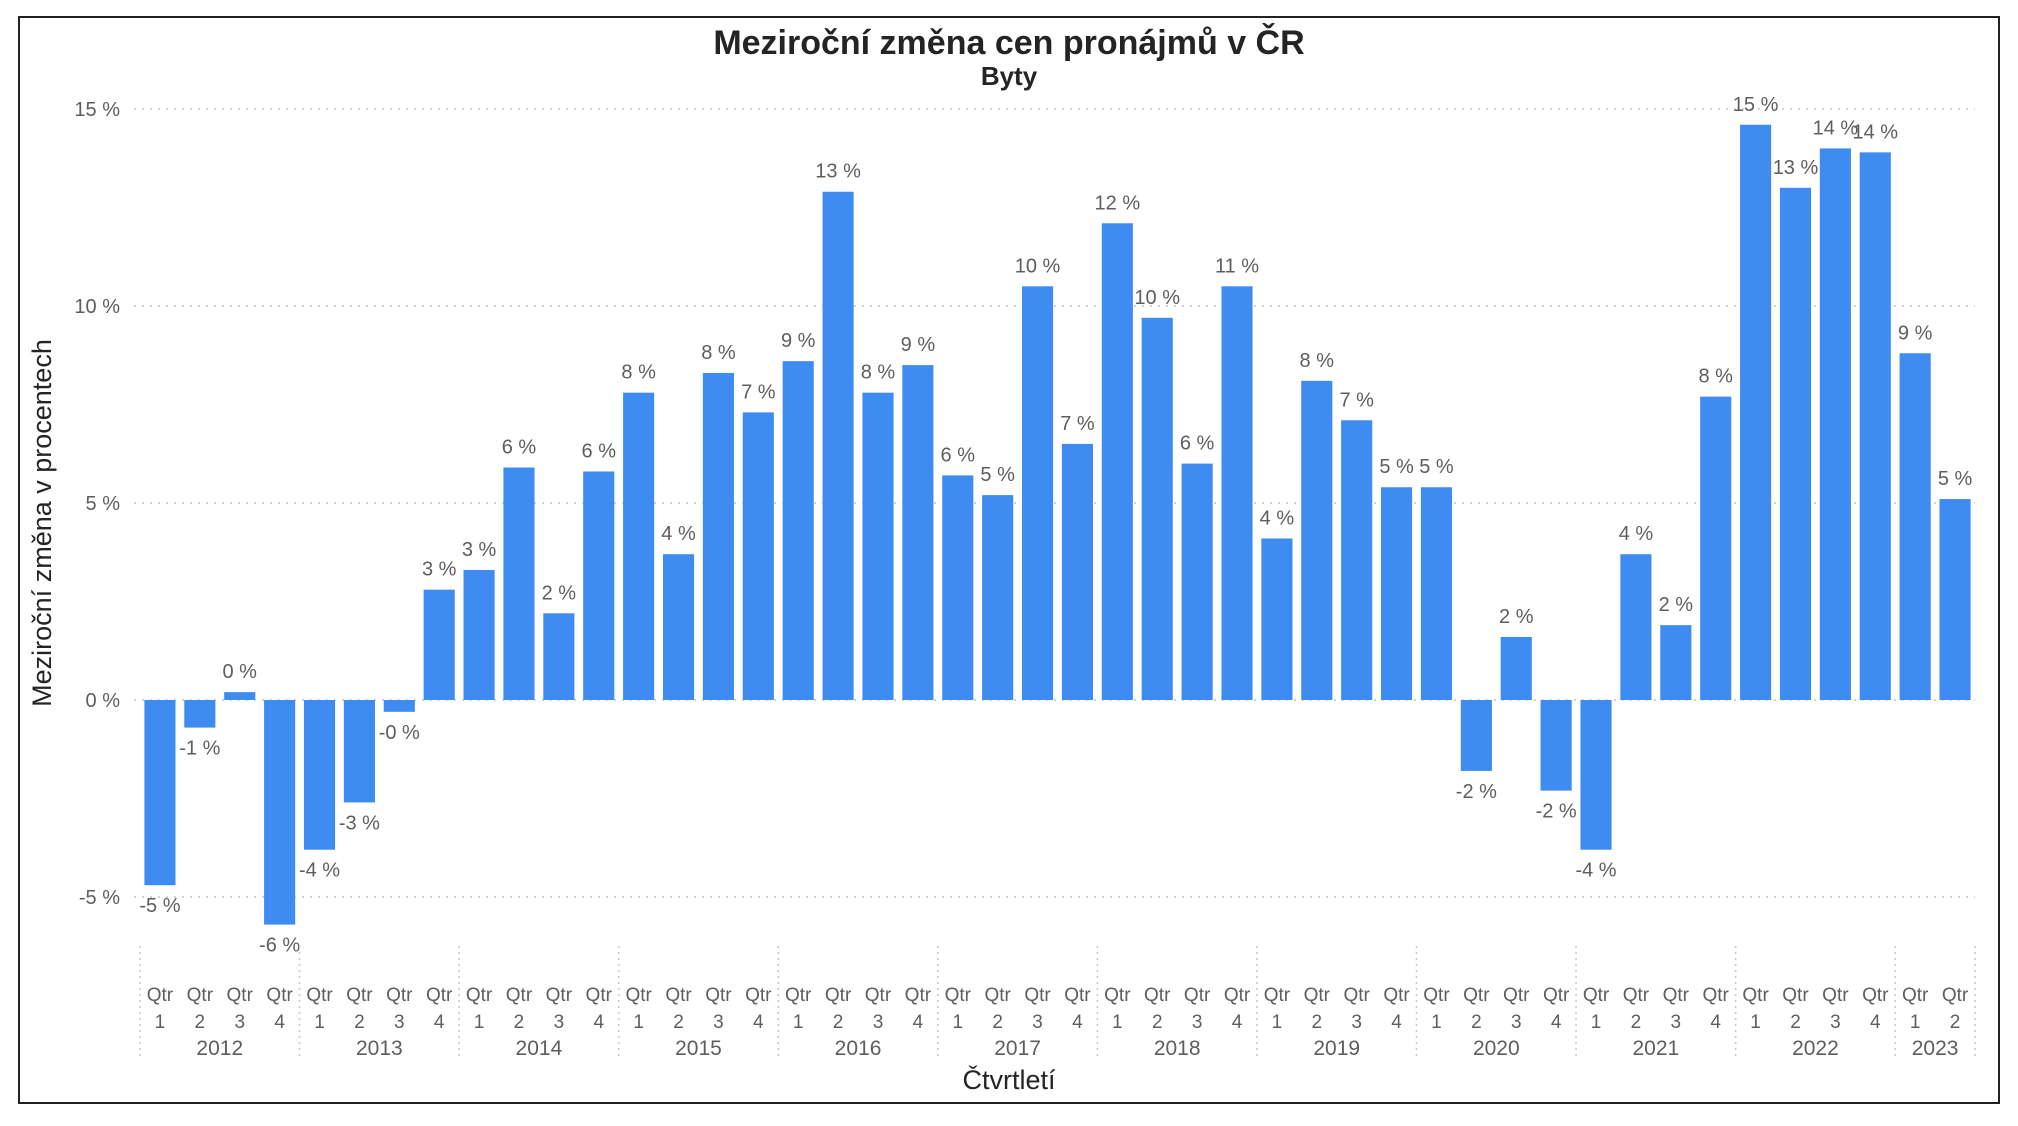  What do you see at coordinates (479, 550) in the screenshot?
I see `data-label: 3 %` at bounding box center [479, 550].